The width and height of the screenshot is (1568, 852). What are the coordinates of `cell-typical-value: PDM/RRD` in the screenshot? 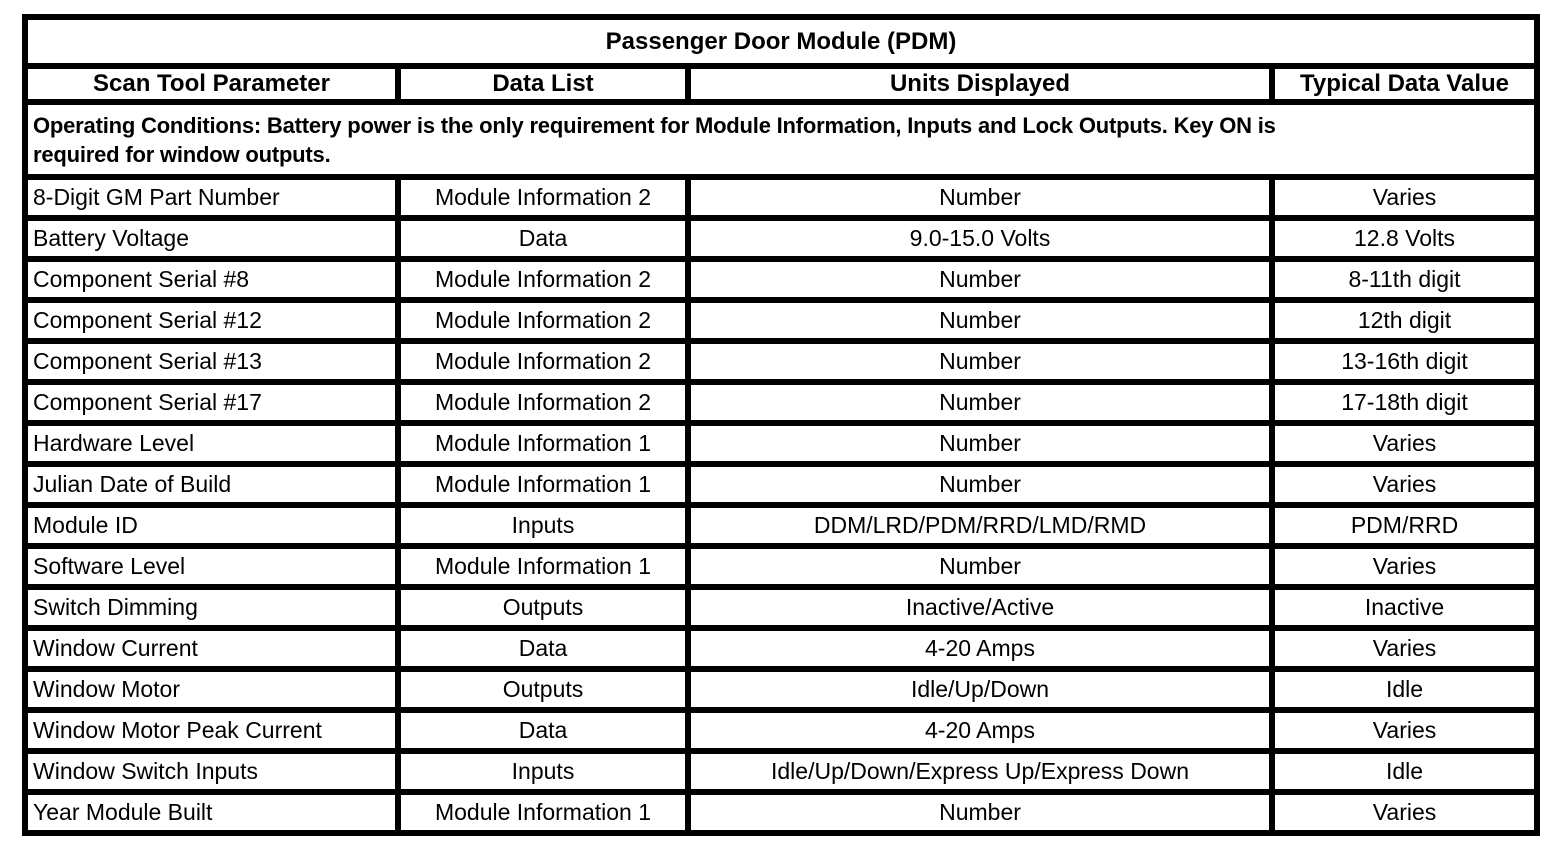 It's located at (1404, 525).